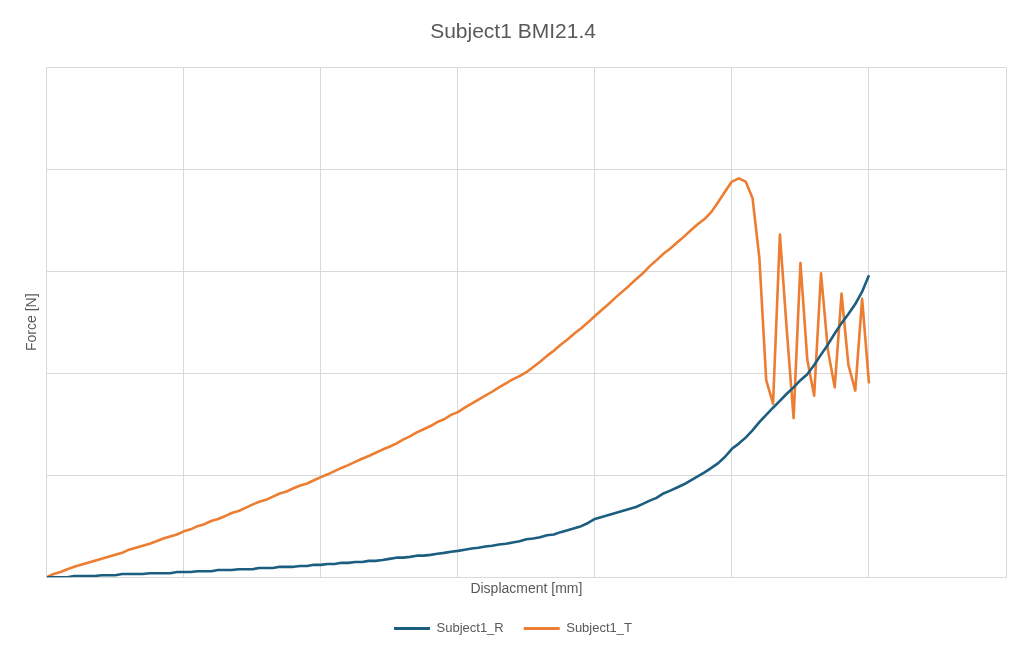 Image resolution: width=1014 pixels, height=657 pixels. Describe the element at coordinates (513, 31) in the screenshot. I see `chart-title: Subject1 BMI21.4` at that location.